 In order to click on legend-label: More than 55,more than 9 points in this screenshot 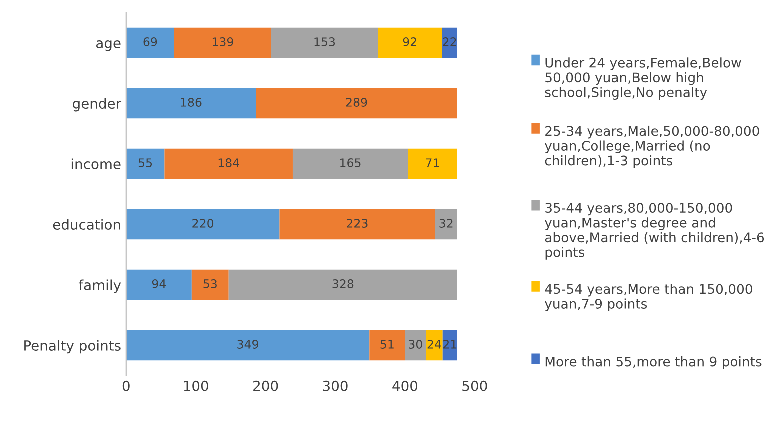, I will do `click(654, 363)`.